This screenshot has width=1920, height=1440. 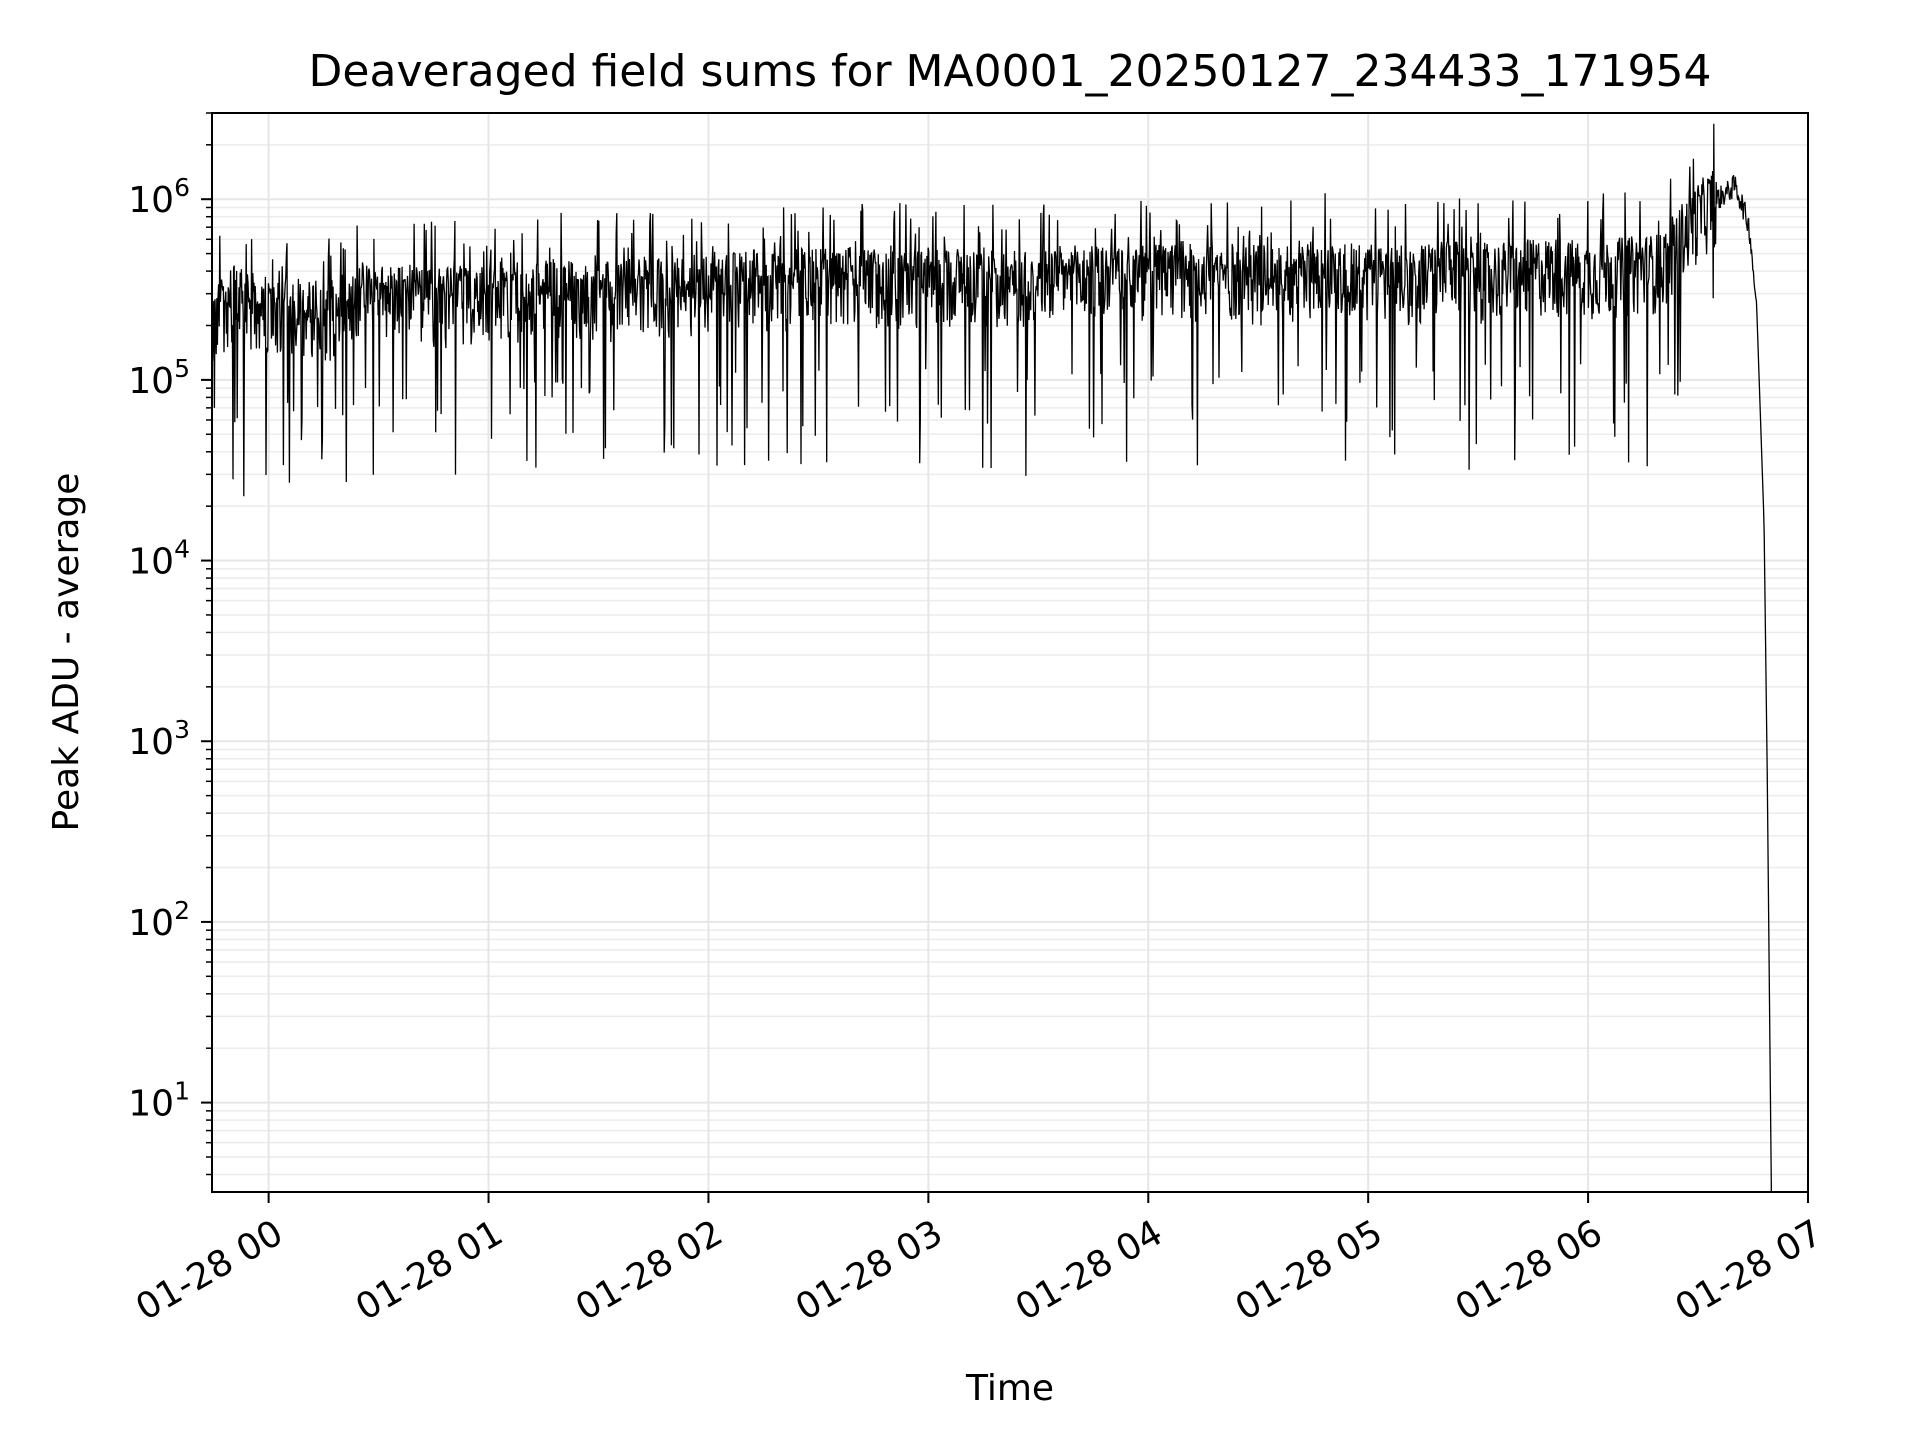 What do you see at coordinates (159, 1101) in the screenshot?
I see `y-tick-label: 10¹` at bounding box center [159, 1101].